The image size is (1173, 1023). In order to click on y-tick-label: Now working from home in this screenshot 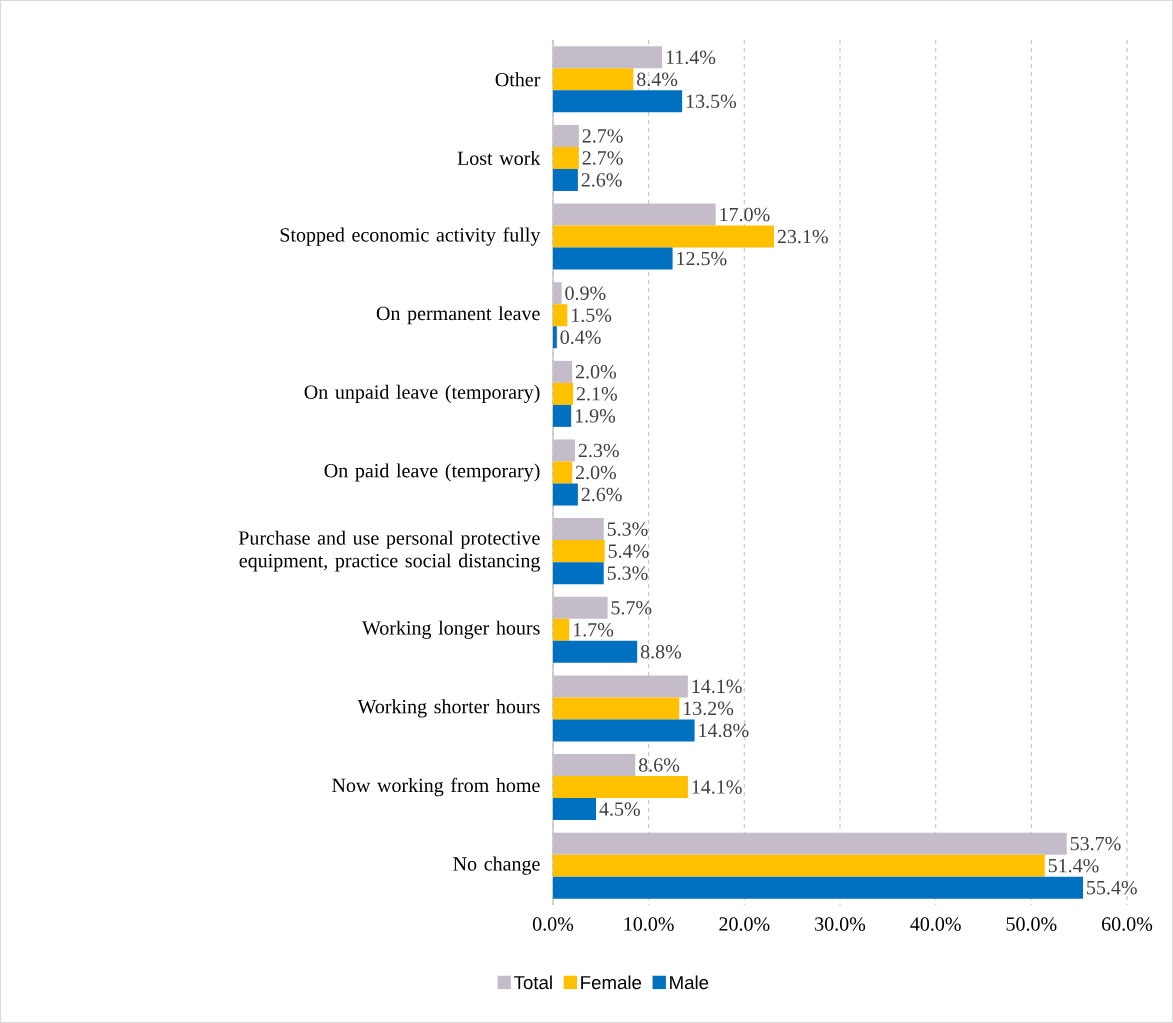, I will do `click(436, 787)`.